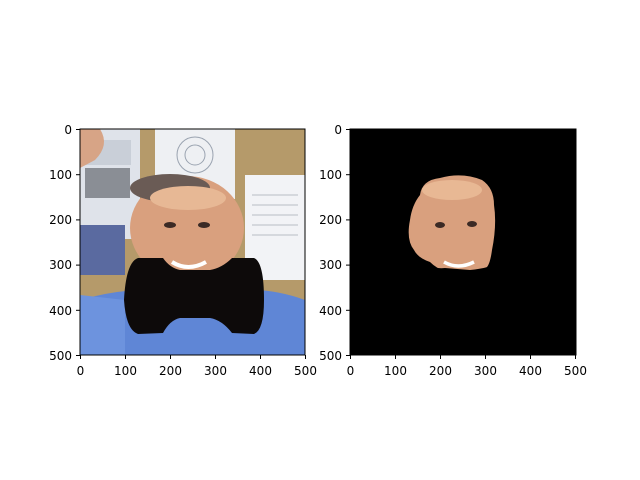 Image resolution: width=640 pixels, height=480 pixels. What do you see at coordinates (64, 243) in the screenshot?
I see `left-y-axis: 0 100 200 300 400 500` at bounding box center [64, 243].